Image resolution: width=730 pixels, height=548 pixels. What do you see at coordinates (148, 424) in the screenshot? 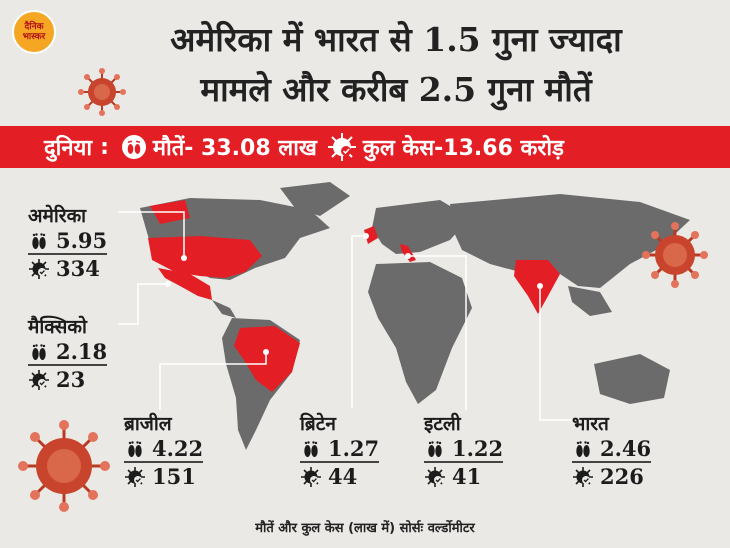
I see `country-name: ब्राजील` at bounding box center [148, 424].